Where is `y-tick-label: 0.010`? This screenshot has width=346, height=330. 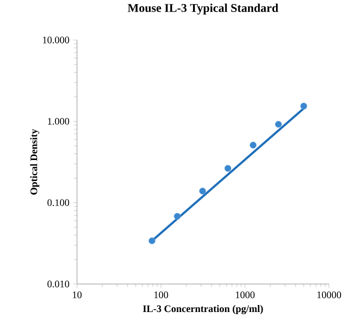
y-tick-label: 0.010 is located at coordinates (58, 284).